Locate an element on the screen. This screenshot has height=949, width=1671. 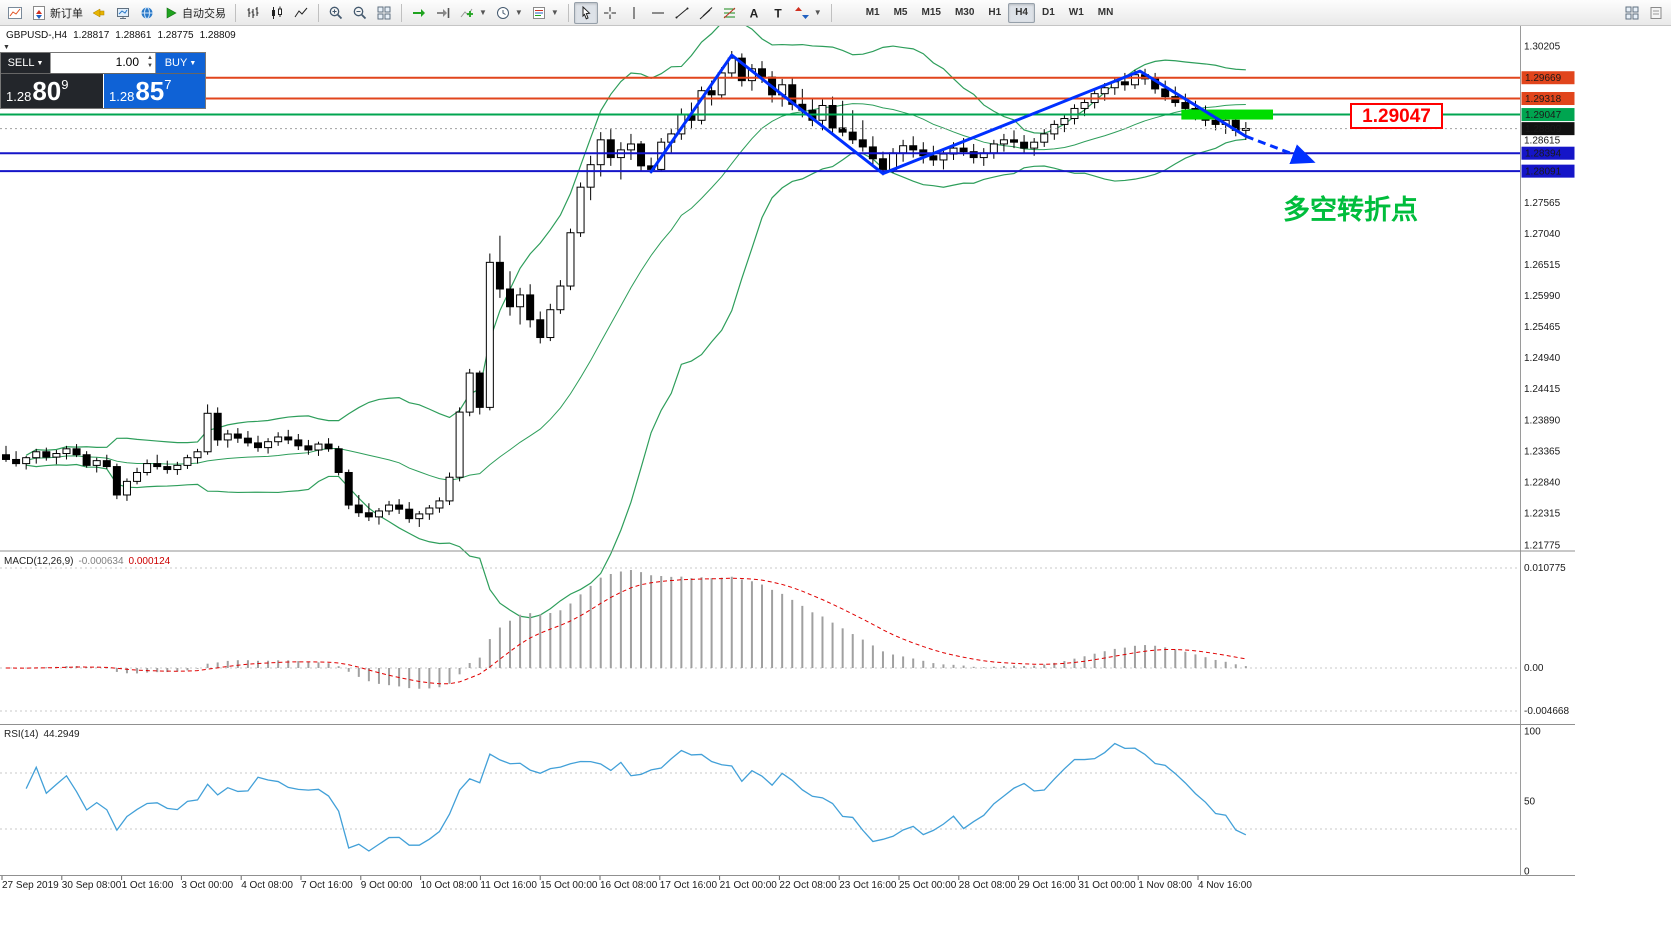
candlesticks-icon is located at coordinates (277, 13).